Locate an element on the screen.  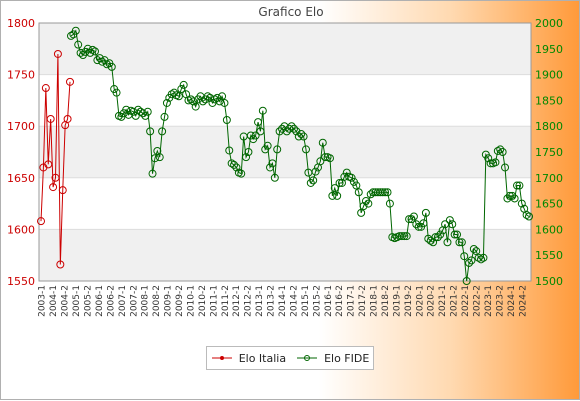
x-tick-label: 2019-1 is located at coordinates (397, 301).